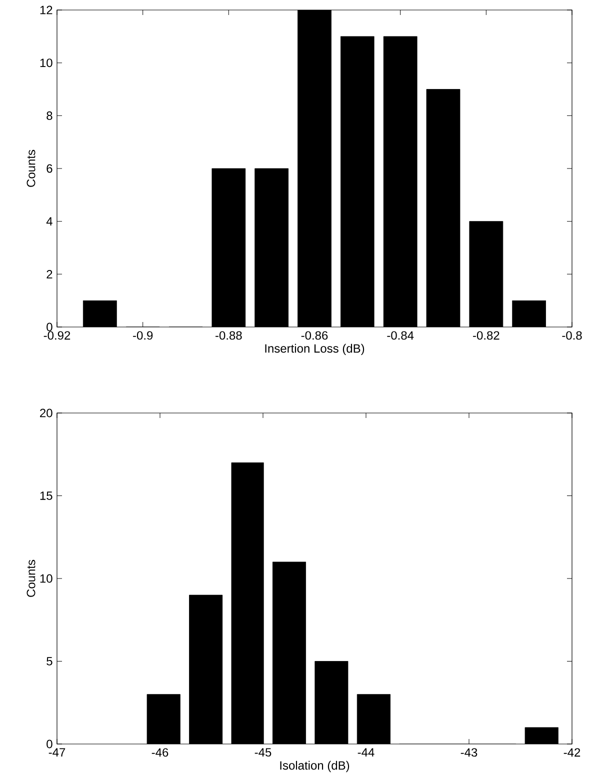 Image resolution: width=590 pixels, height=778 pixels. Describe the element at coordinates (46, 496) in the screenshot. I see `y-tick-label: 15` at that location.